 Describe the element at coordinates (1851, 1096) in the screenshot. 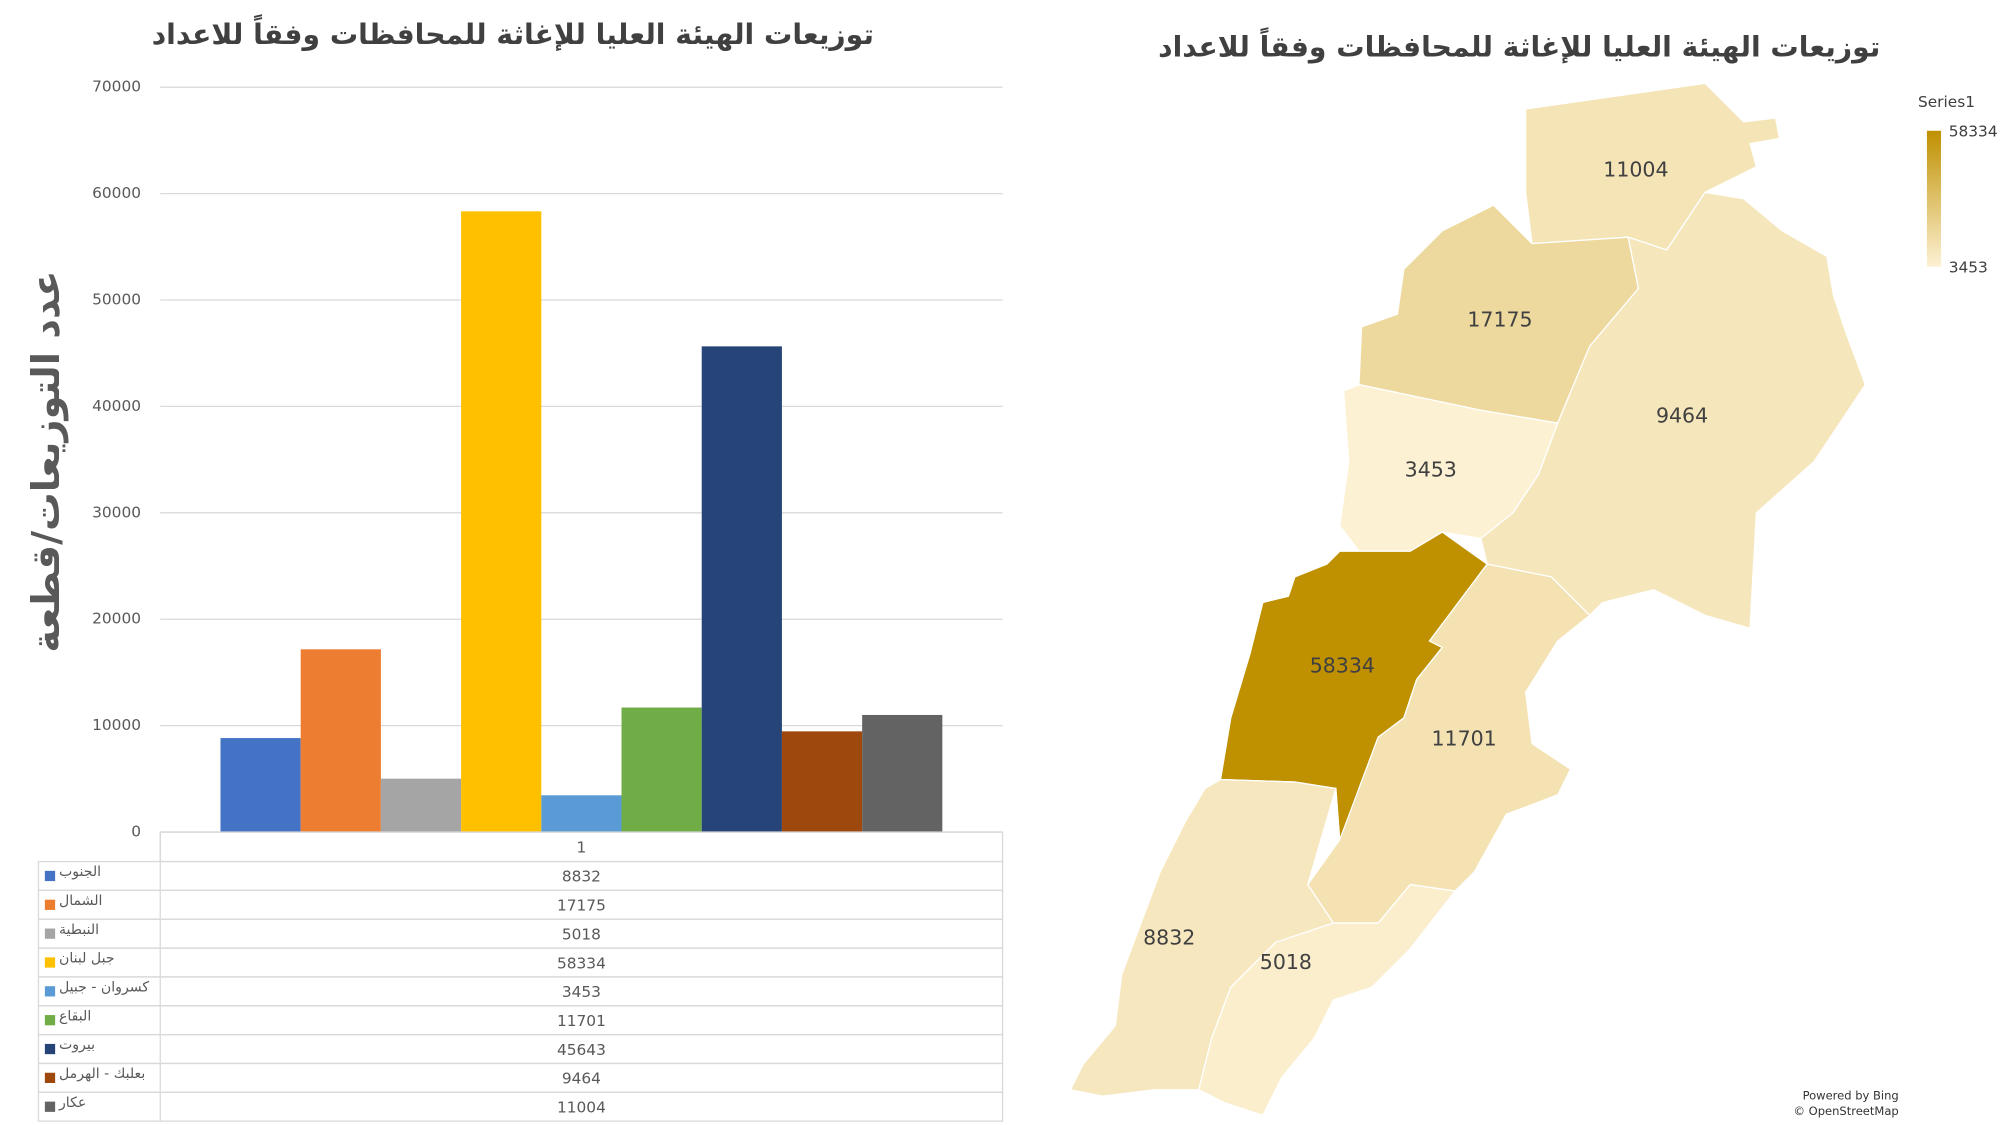

I see `attribution: Powered by Bing` at that location.